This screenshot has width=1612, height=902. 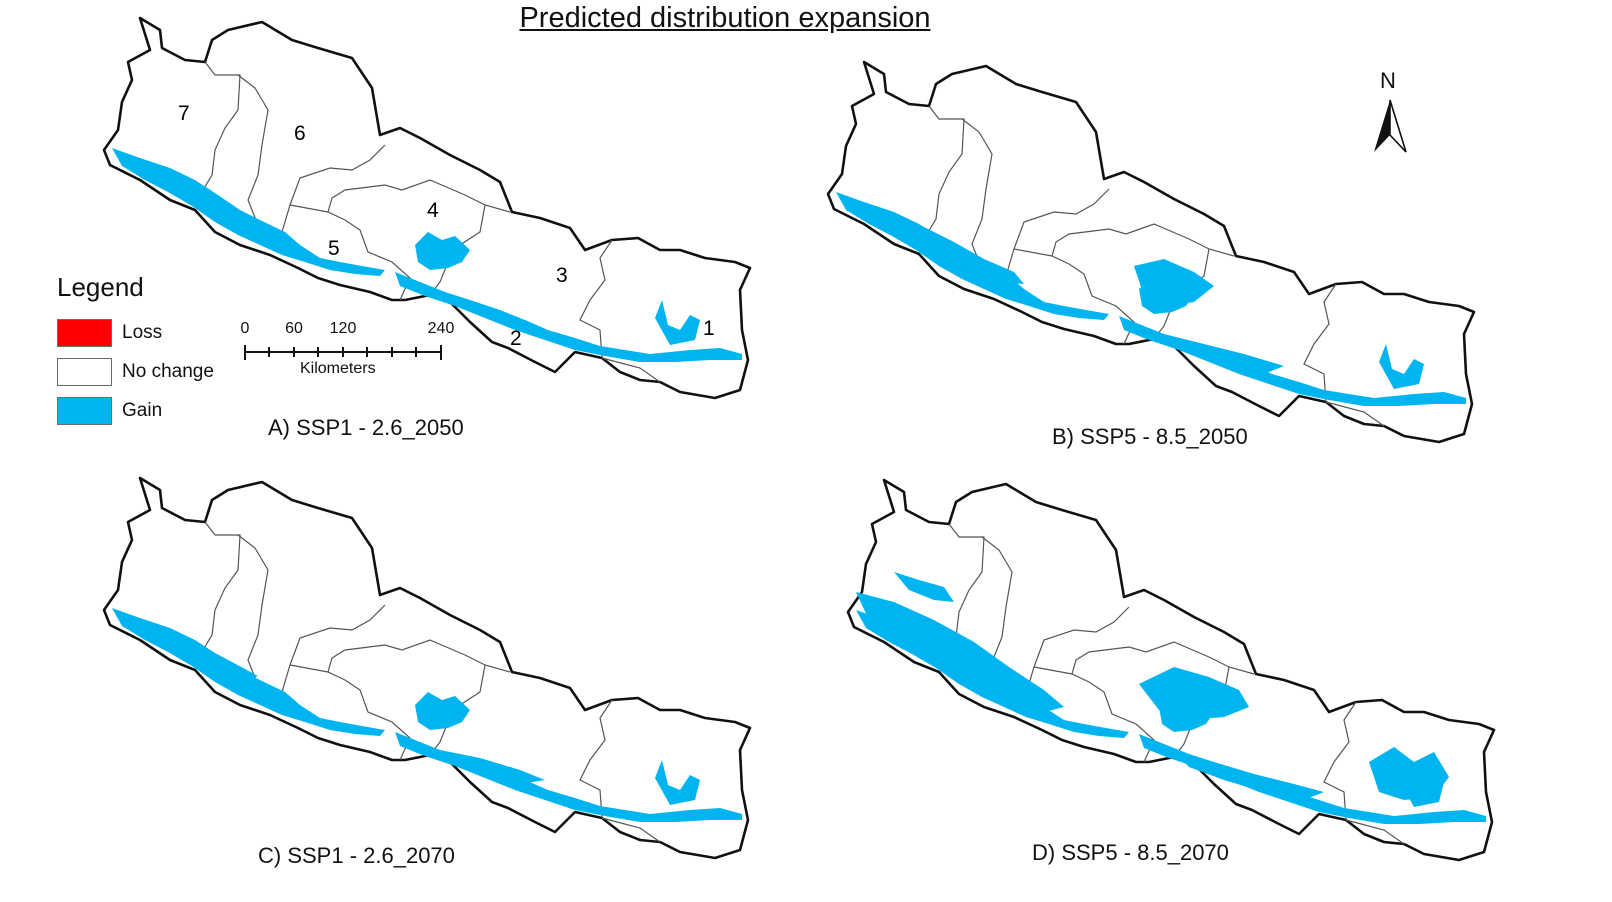 I want to click on panel-a-label: A) SSP1 - 2.6_2050, so click(x=366, y=427).